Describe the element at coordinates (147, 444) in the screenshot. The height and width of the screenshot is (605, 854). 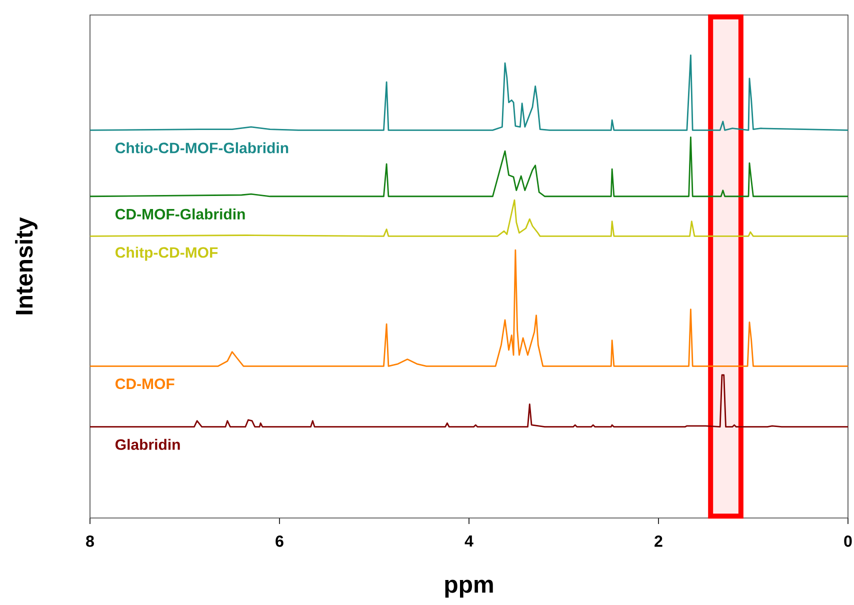
I see `series-label: Glabridin` at that location.